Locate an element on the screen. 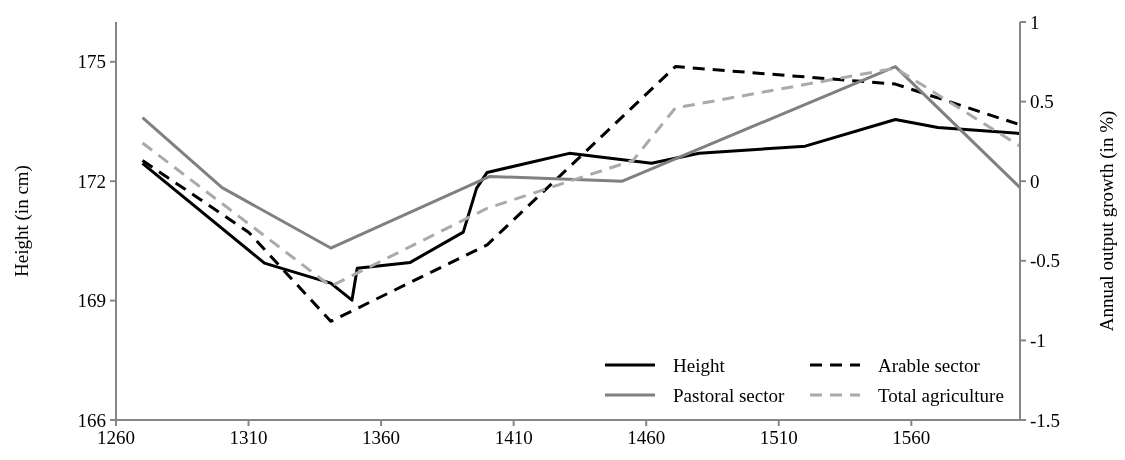  x-tick-label: 1510 is located at coordinates (778, 437).